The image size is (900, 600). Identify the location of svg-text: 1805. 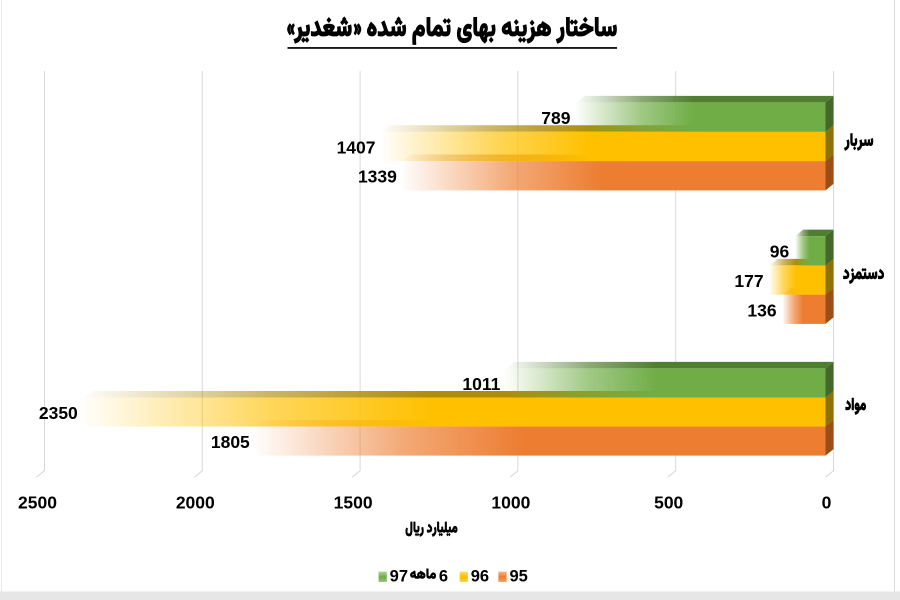
(230, 442).